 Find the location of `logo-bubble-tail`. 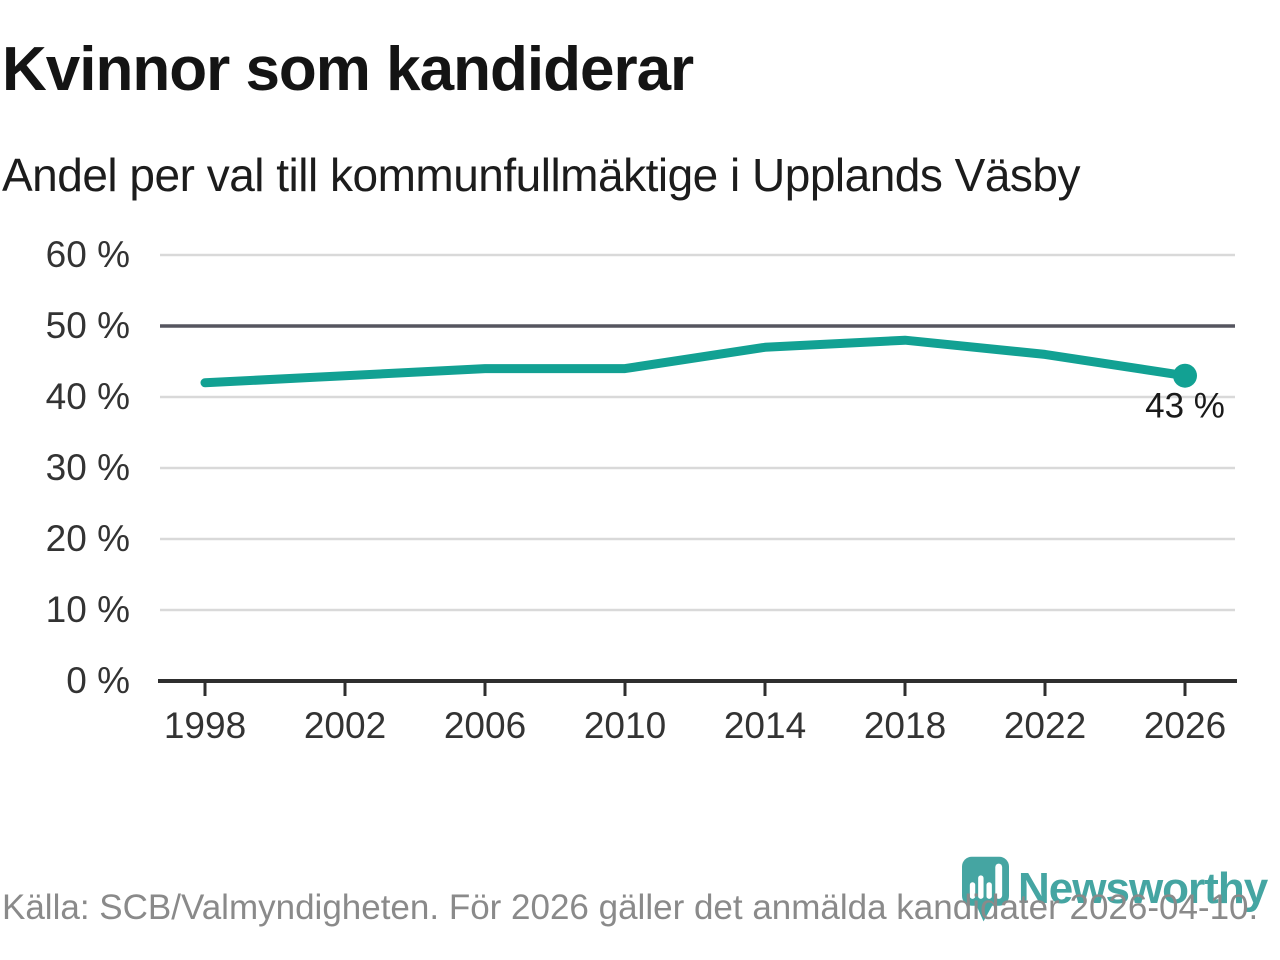

logo-bubble-tail is located at coordinates (984, 911).